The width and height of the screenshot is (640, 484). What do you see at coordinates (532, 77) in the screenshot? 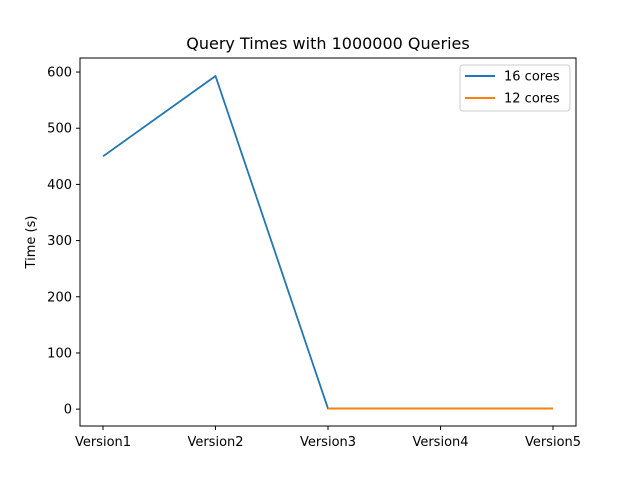
I see `legend-label: 16 cores` at bounding box center [532, 77].